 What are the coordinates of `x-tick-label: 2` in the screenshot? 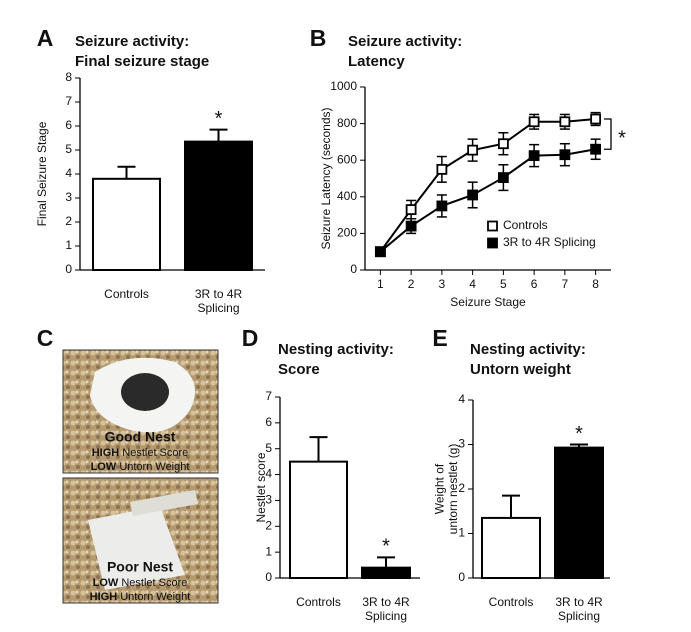 It's located at (411, 284).